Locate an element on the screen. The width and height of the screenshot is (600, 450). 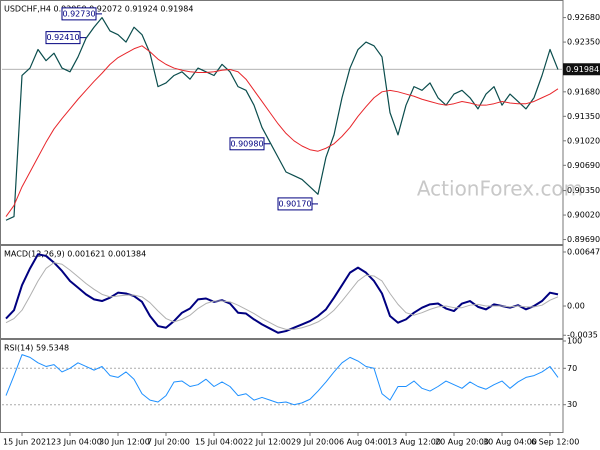
x-tick-label: 30 Aug 04:00 is located at coordinates (510, 442).